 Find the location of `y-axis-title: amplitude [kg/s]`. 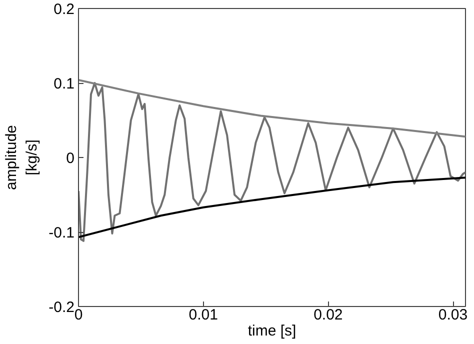

y-axis-title: amplitude [kg/s] is located at coordinates (22, 157).